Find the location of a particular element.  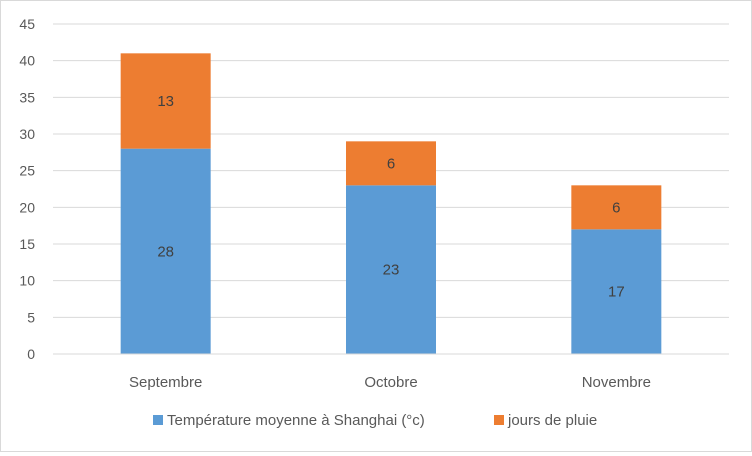

data-label: 13 is located at coordinates (165, 101).